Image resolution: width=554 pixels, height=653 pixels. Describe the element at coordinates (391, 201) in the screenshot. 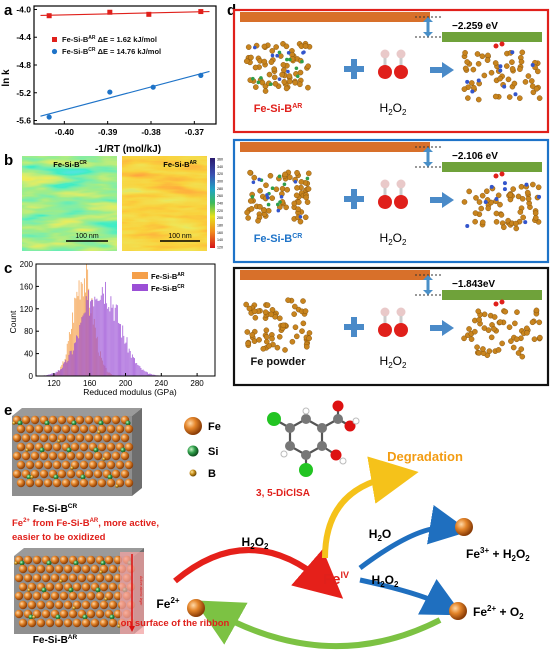

I see `panel-d-row: −2.106 eV Fe-Si-BCR H2O2` at that location.